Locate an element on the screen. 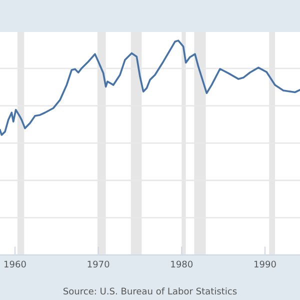  x-tick-label: 1990 is located at coordinates (265, 264).